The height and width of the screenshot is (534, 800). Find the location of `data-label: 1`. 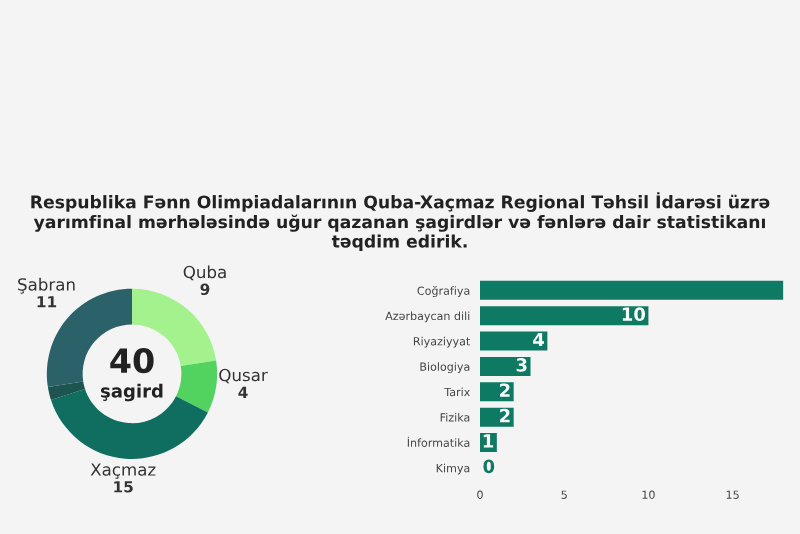

data-label: 1 is located at coordinates (488, 441).